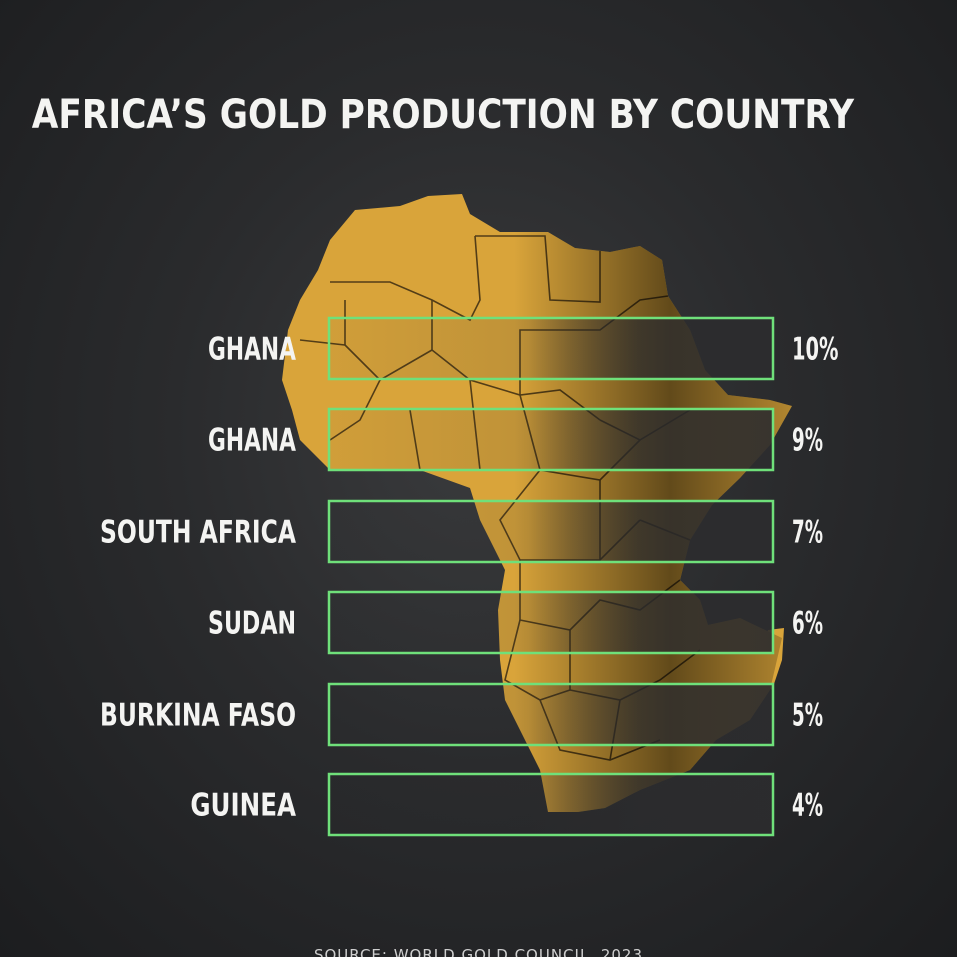 The height and width of the screenshot is (957, 957). I want to click on category-label-4: SUDAN, so click(252, 624).